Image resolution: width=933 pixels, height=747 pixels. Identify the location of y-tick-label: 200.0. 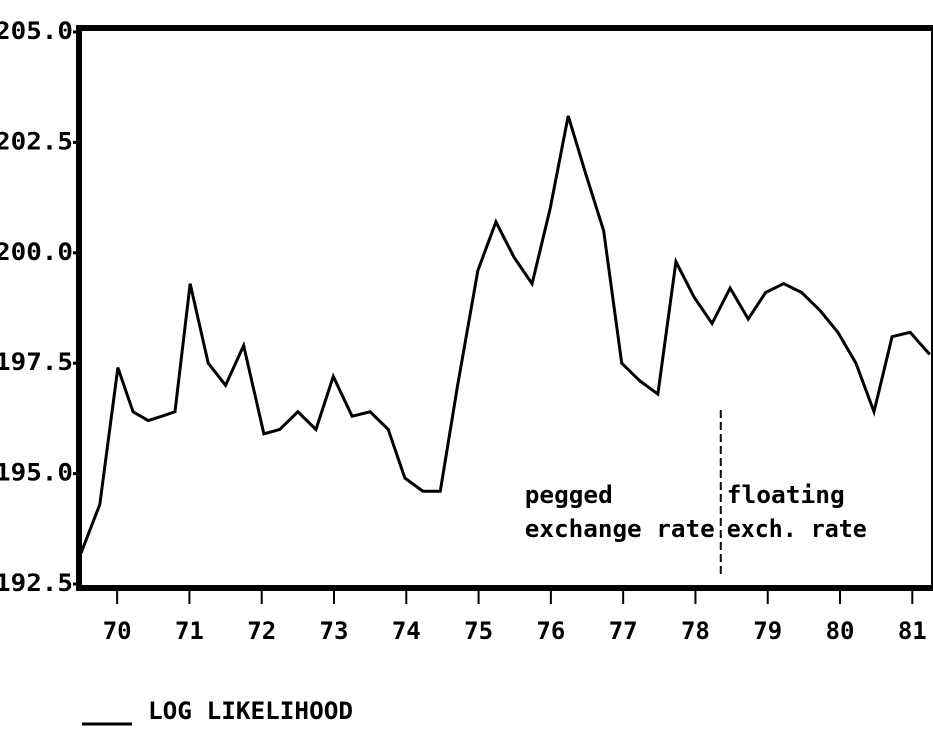
(36, 252).